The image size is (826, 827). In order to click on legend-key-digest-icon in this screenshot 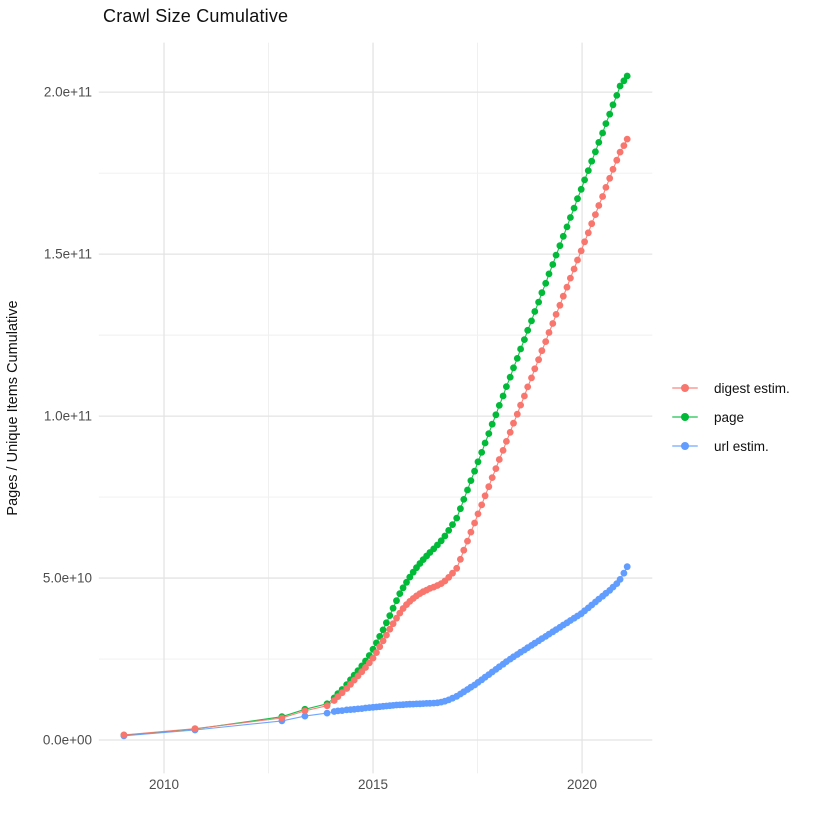, I will do `click(685, 388)`.